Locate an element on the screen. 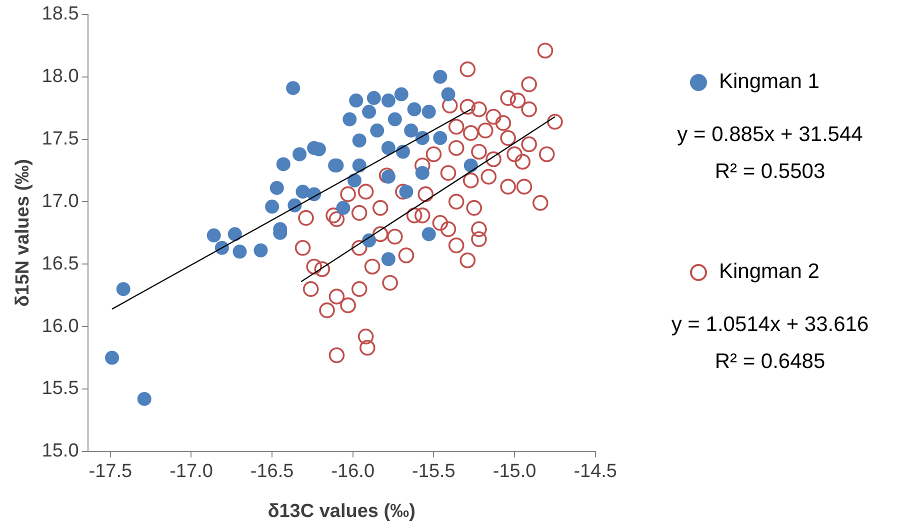 Image resolution: width=912 pixels, height=531 pixels. x-tick-label: -15.5 is located at coordinates (434, 471).